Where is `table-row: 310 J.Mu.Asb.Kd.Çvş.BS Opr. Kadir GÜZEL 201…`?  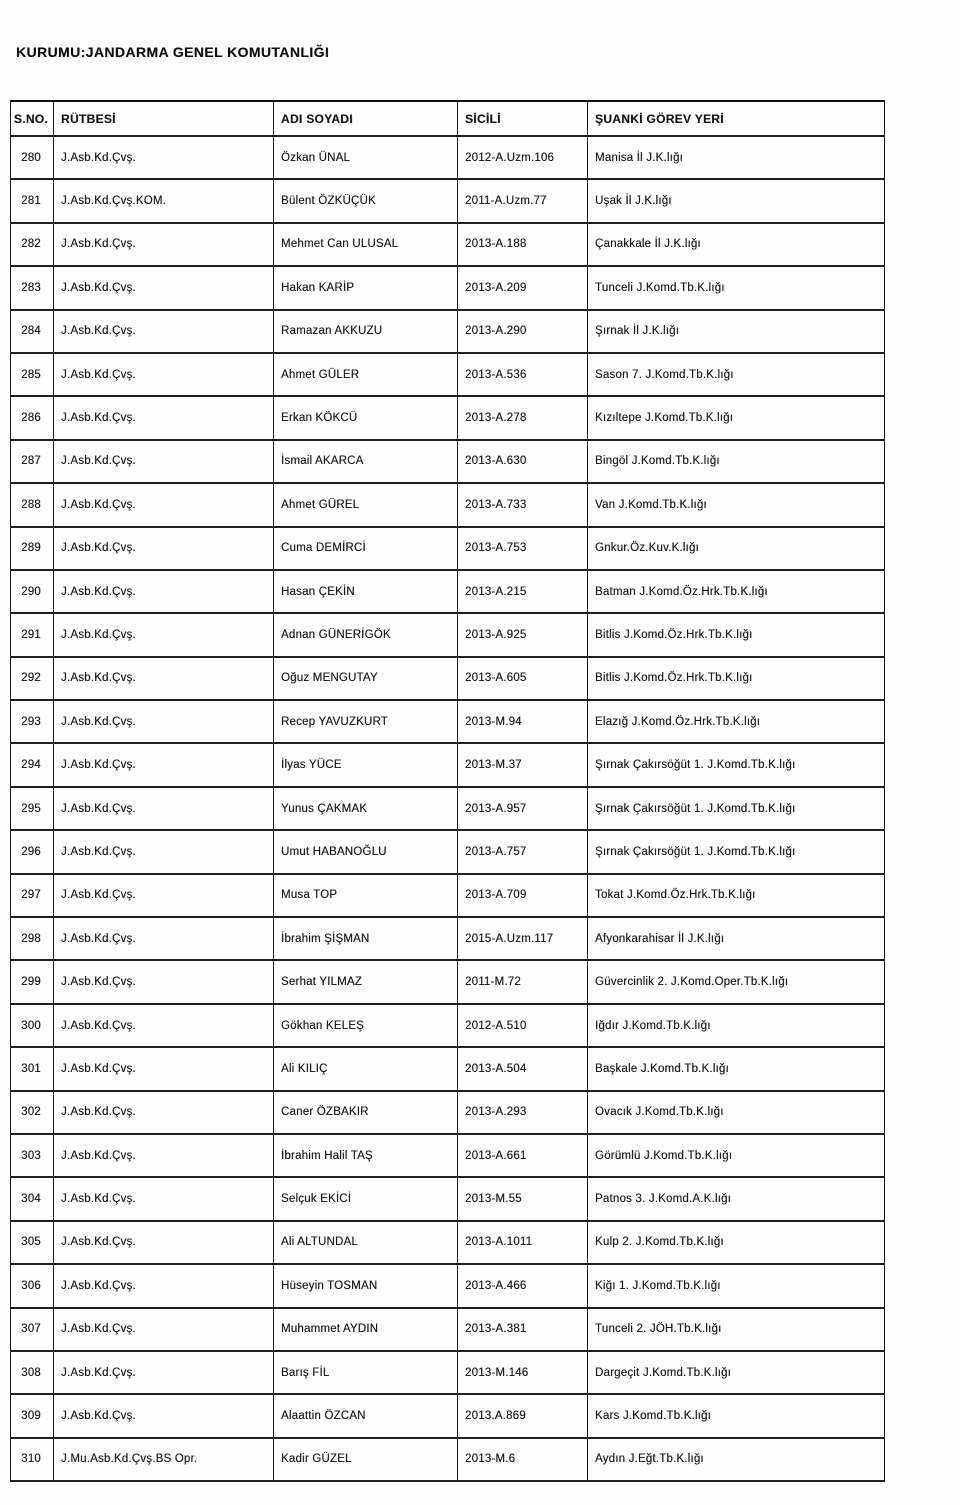
table-row: 310 J.Mu.Asb.Kd.Çvş.BS Opr. Kadir GÜZEL 201… is located at coordinates (447, 1459).